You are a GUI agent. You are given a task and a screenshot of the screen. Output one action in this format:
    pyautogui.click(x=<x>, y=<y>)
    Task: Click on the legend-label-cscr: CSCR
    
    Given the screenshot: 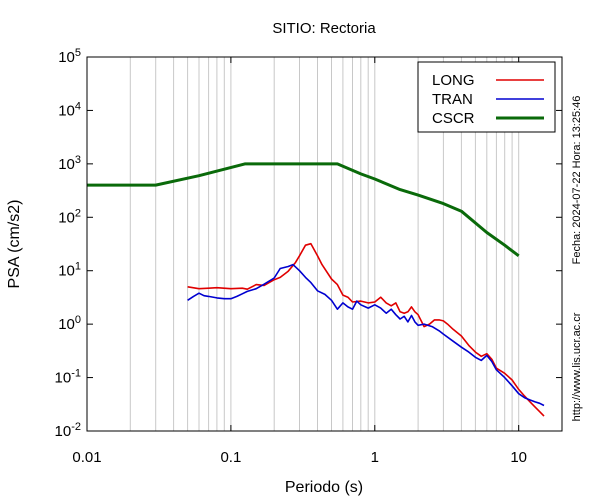 What is the action you would take?
    pyautogui.click(x=453, y=118)
    